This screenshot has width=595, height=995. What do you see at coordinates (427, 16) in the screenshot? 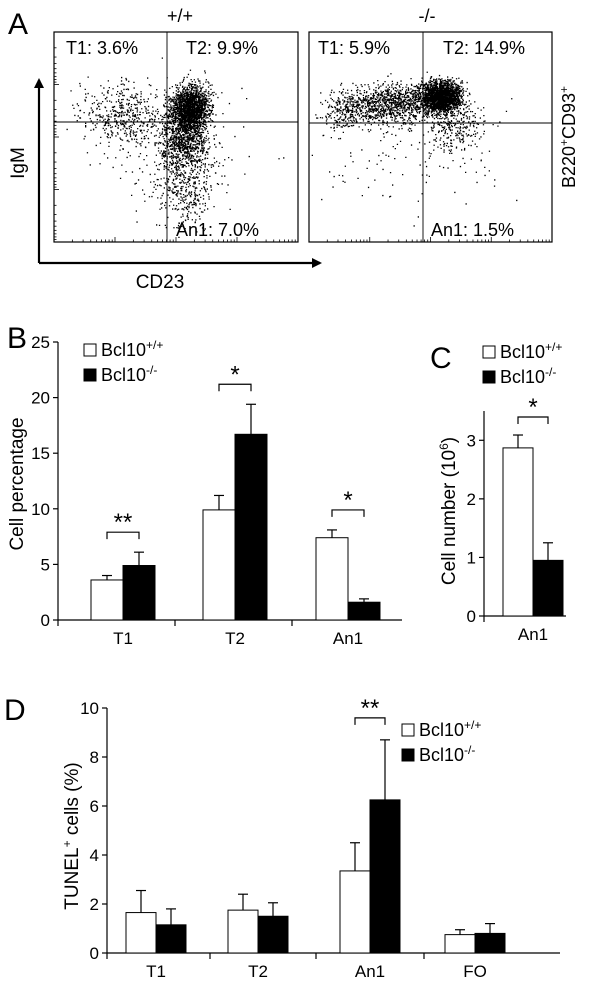
I see `genotype-label-ko: -/-` at bounding box center [427, 16].